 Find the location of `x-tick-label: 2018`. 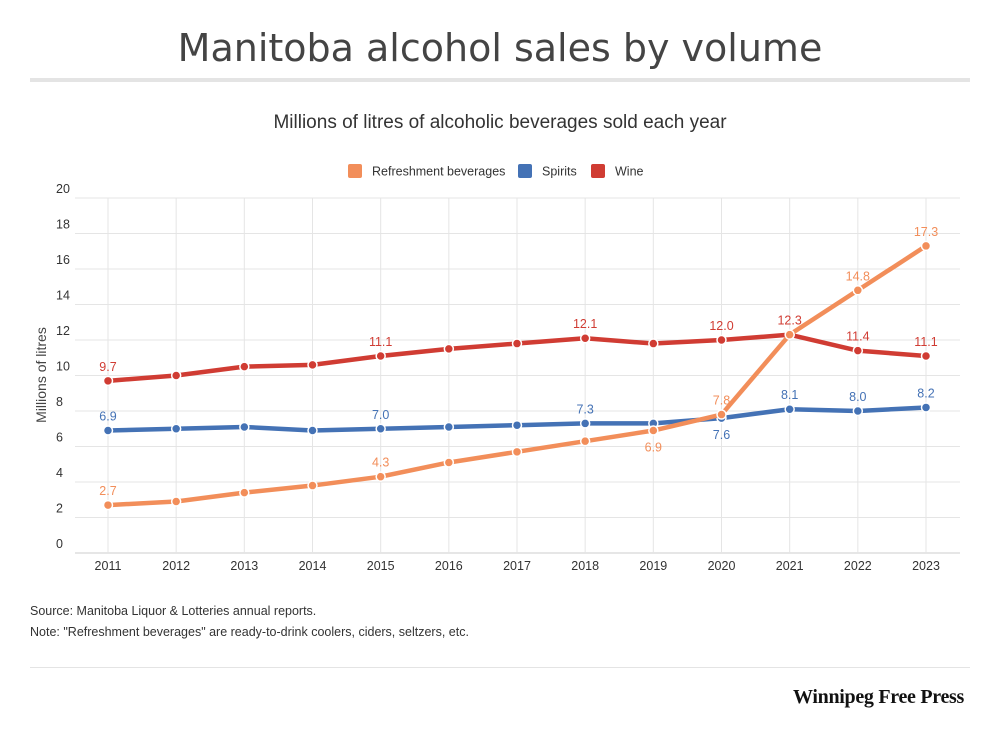

x-tick-label: 2018 is located at coordinates (585, 566).